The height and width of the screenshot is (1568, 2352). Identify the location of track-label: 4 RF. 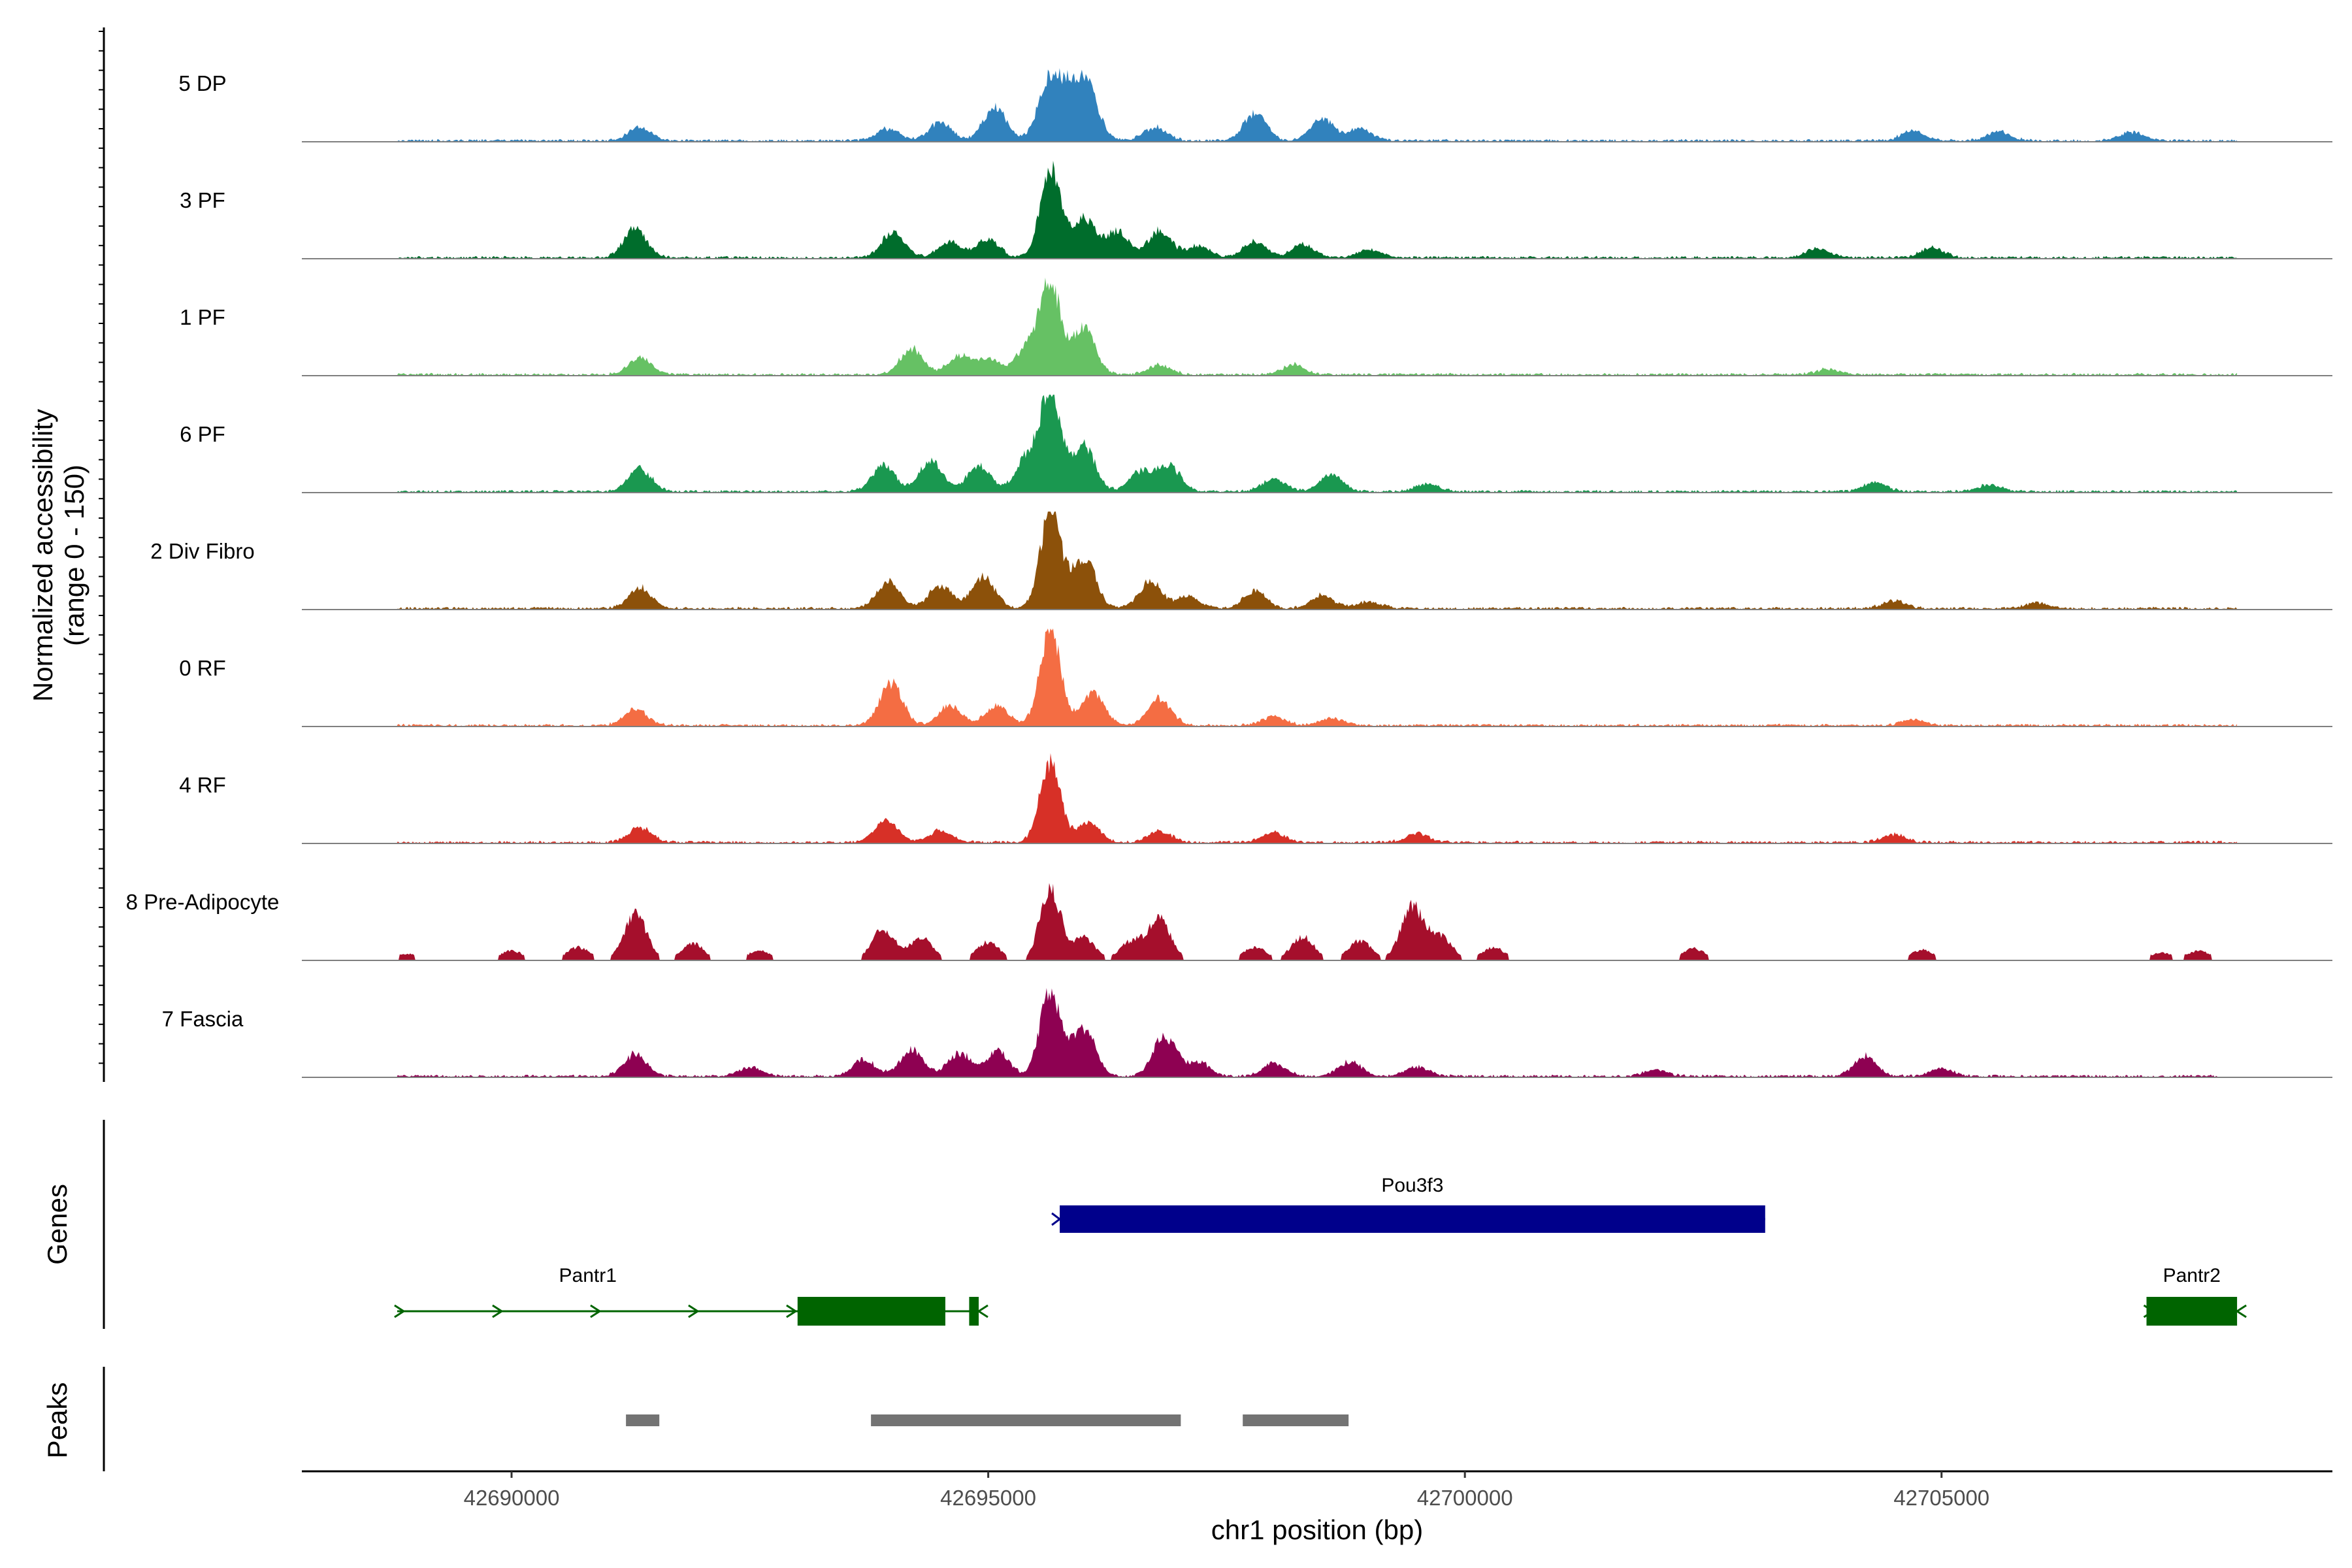
(202, 785).